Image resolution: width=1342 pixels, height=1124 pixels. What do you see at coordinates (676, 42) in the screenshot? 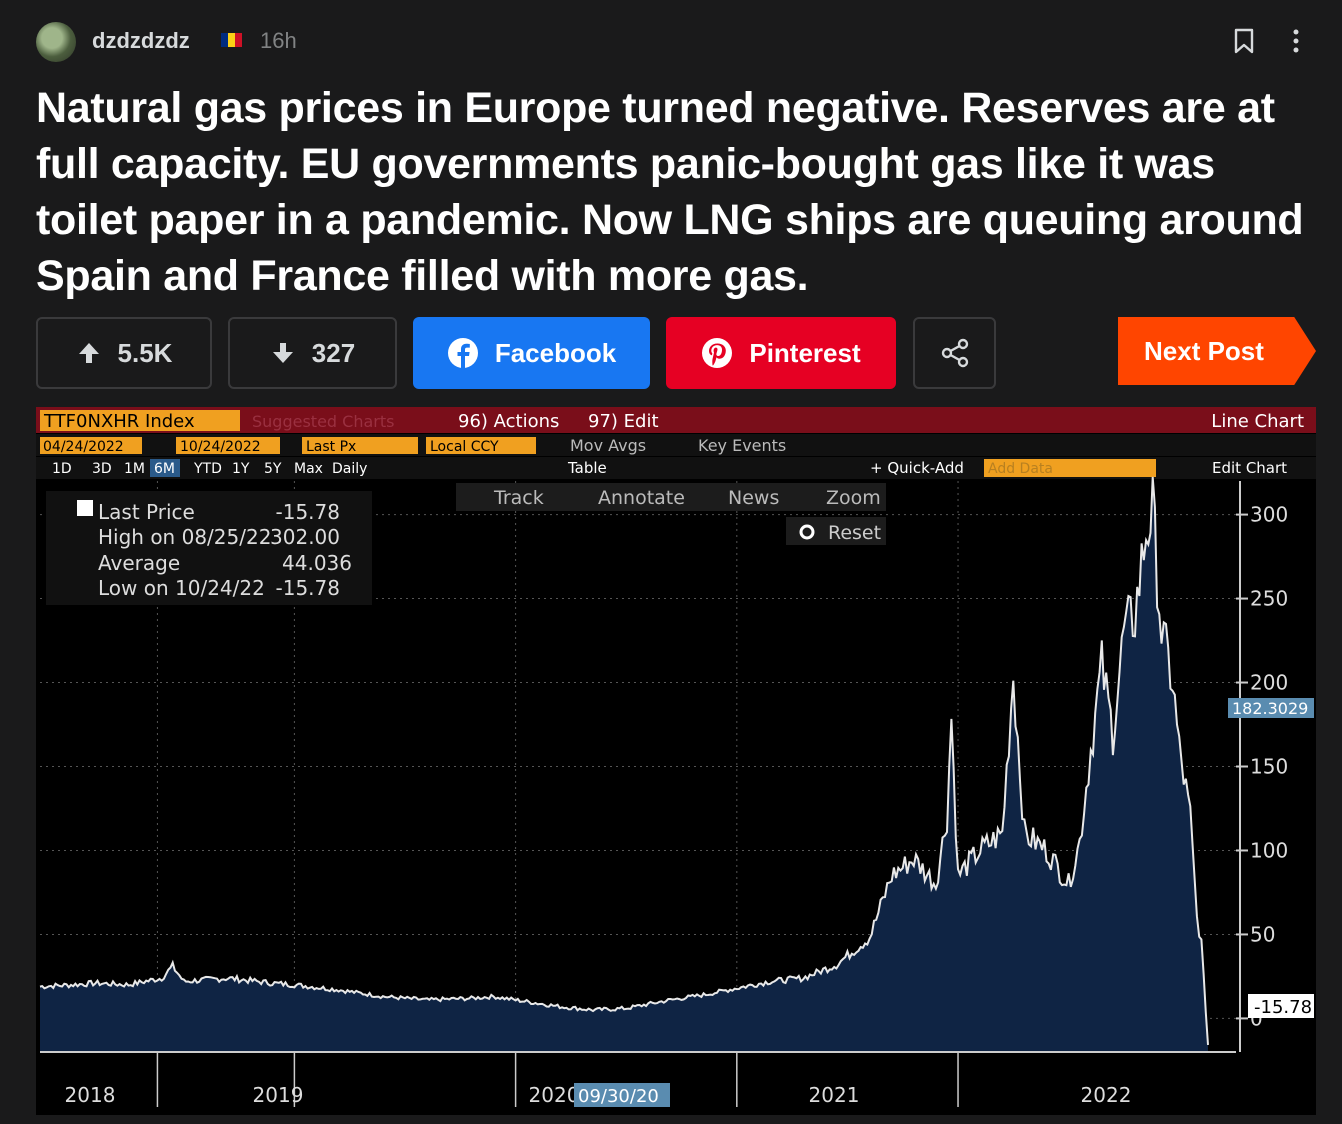
I see `post-header: dzdzdzdz 16h` at bounding box center [676, 42].